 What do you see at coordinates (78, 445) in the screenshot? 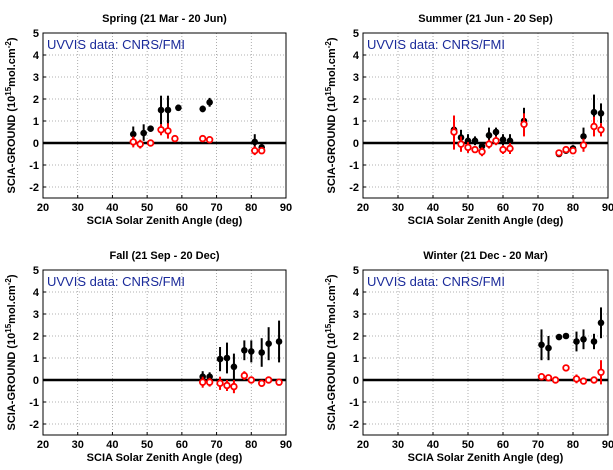
I see `x-tick-label: 30` at bounding box center [78, 445].